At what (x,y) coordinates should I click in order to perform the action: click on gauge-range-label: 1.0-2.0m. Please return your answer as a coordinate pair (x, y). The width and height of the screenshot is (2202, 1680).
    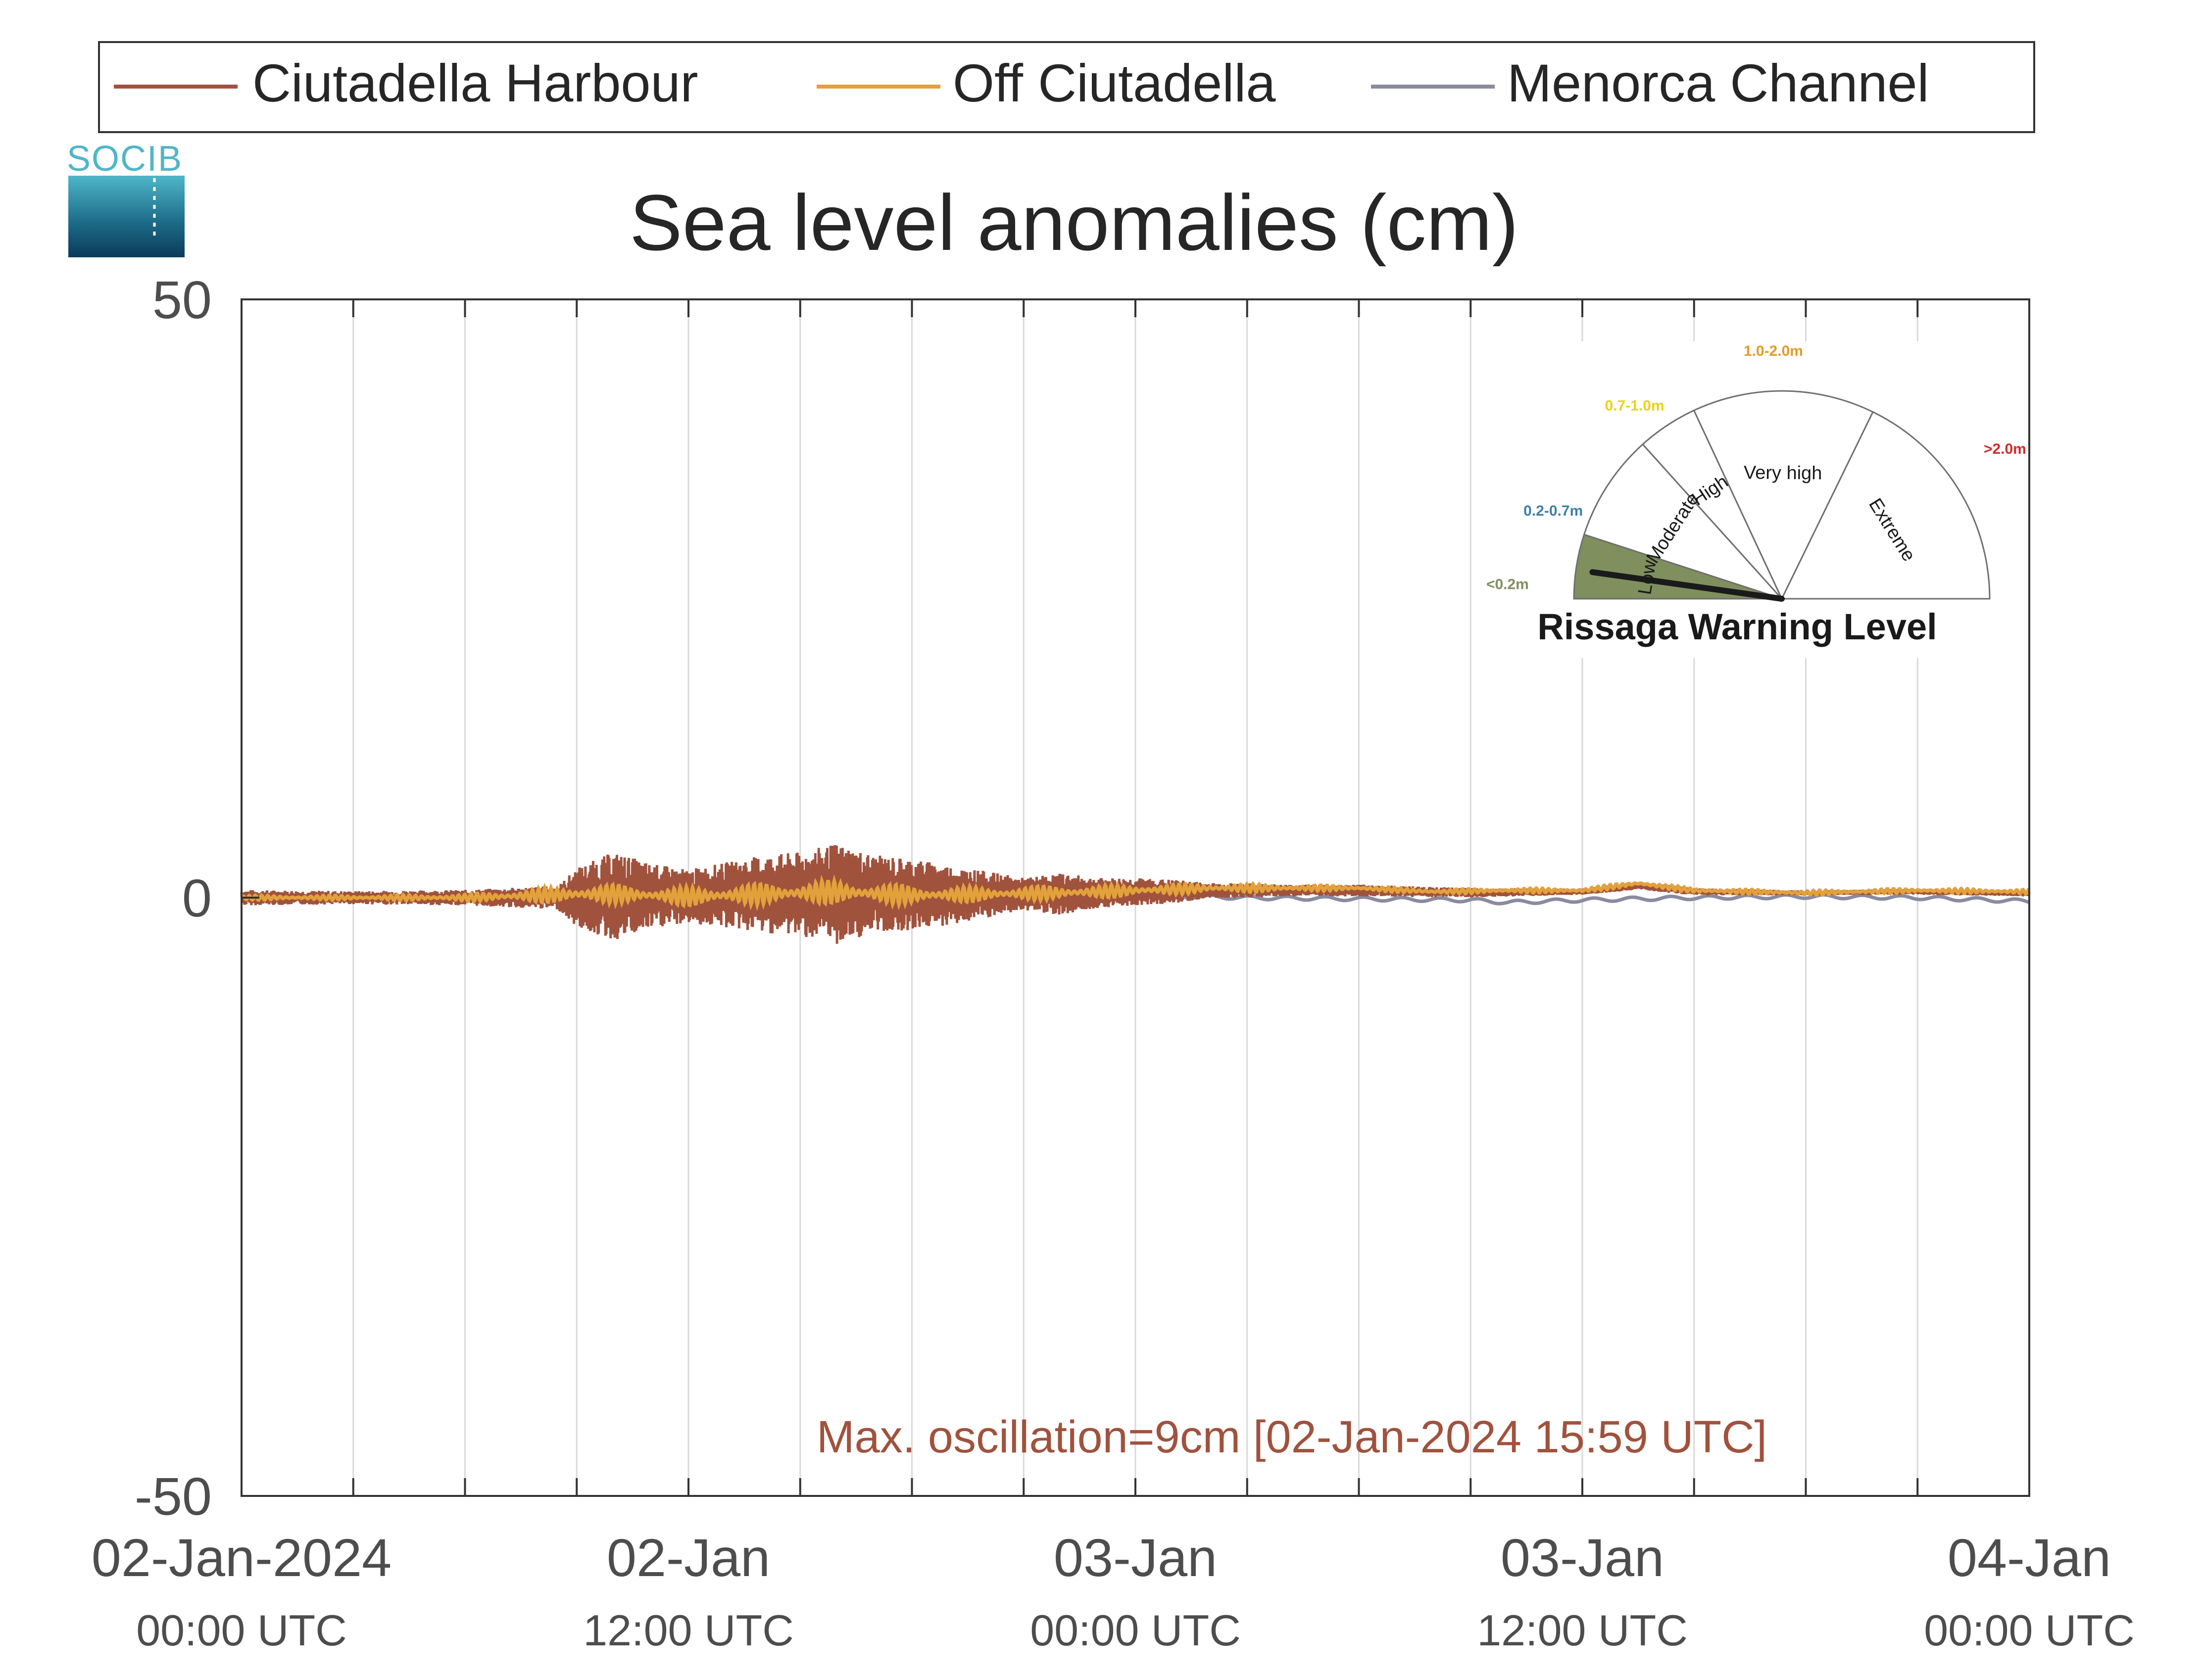
    Looking at the image, I should click on (1773, 351).